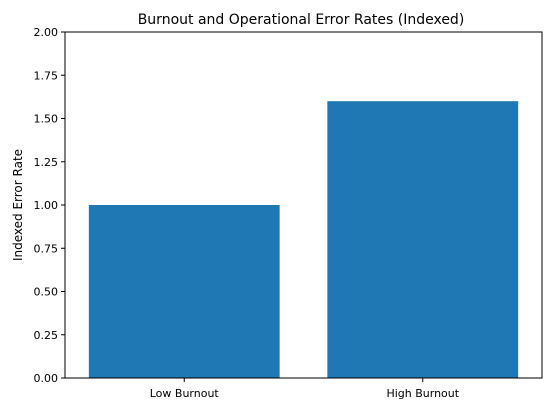 The height and width of the screenshot is (416, 550). What do you see at coordinates (18, 205) in the screenshot?
I see `y-axis-label: Indexed Error Rate` at bounding box center [18, 205].